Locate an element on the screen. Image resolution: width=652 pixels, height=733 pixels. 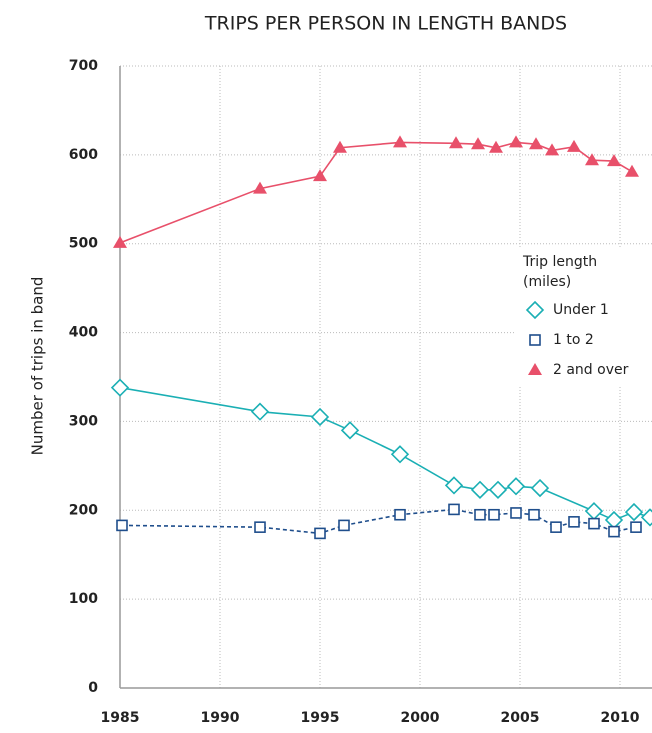
y-tick-label: 500 is located at coordinates (83, 244).